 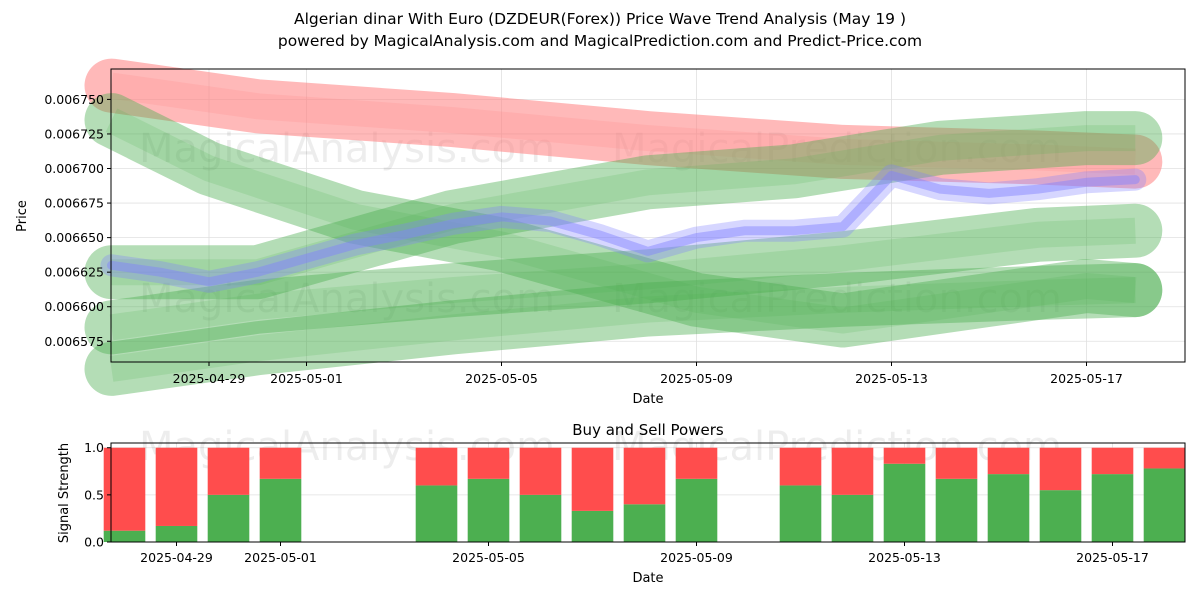 What do you see at coordinates (74, 133) in the screenshot?
I see `top-y-tick-label: 0.006725` at bounding box center [74, 133].